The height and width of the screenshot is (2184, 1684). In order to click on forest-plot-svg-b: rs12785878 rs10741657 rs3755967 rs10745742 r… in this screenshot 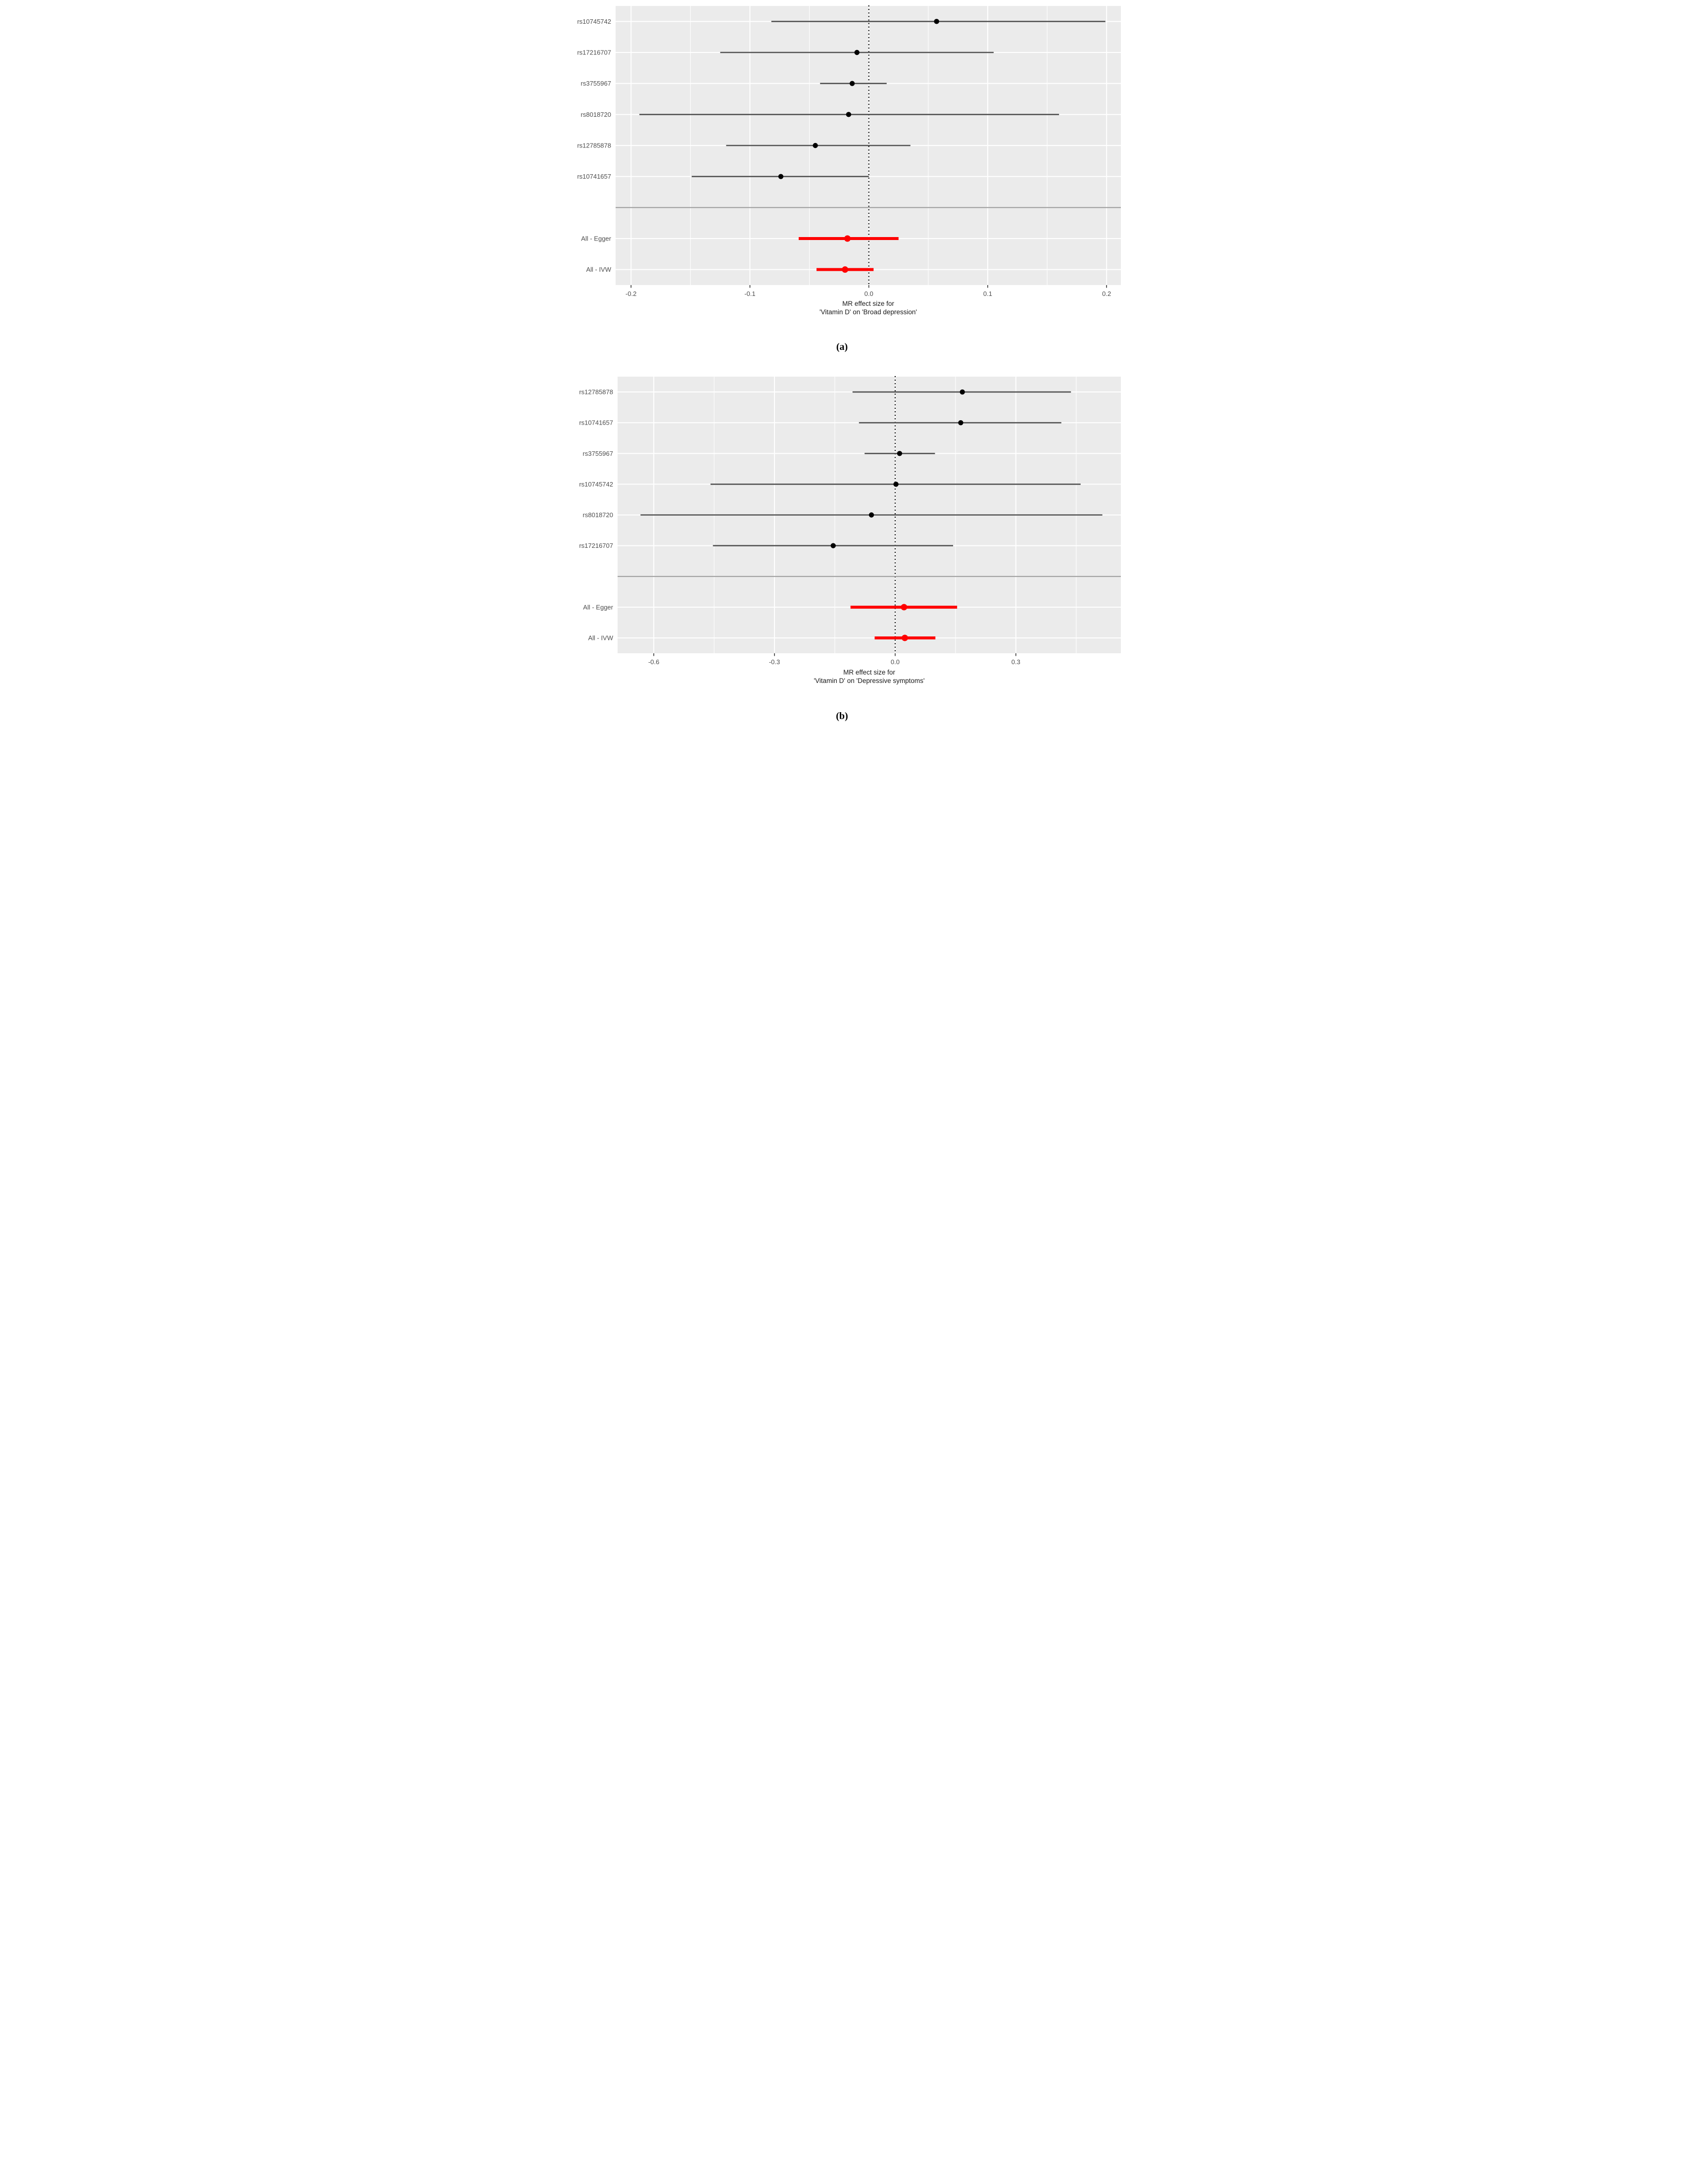, I will do `click(850, 530)`.